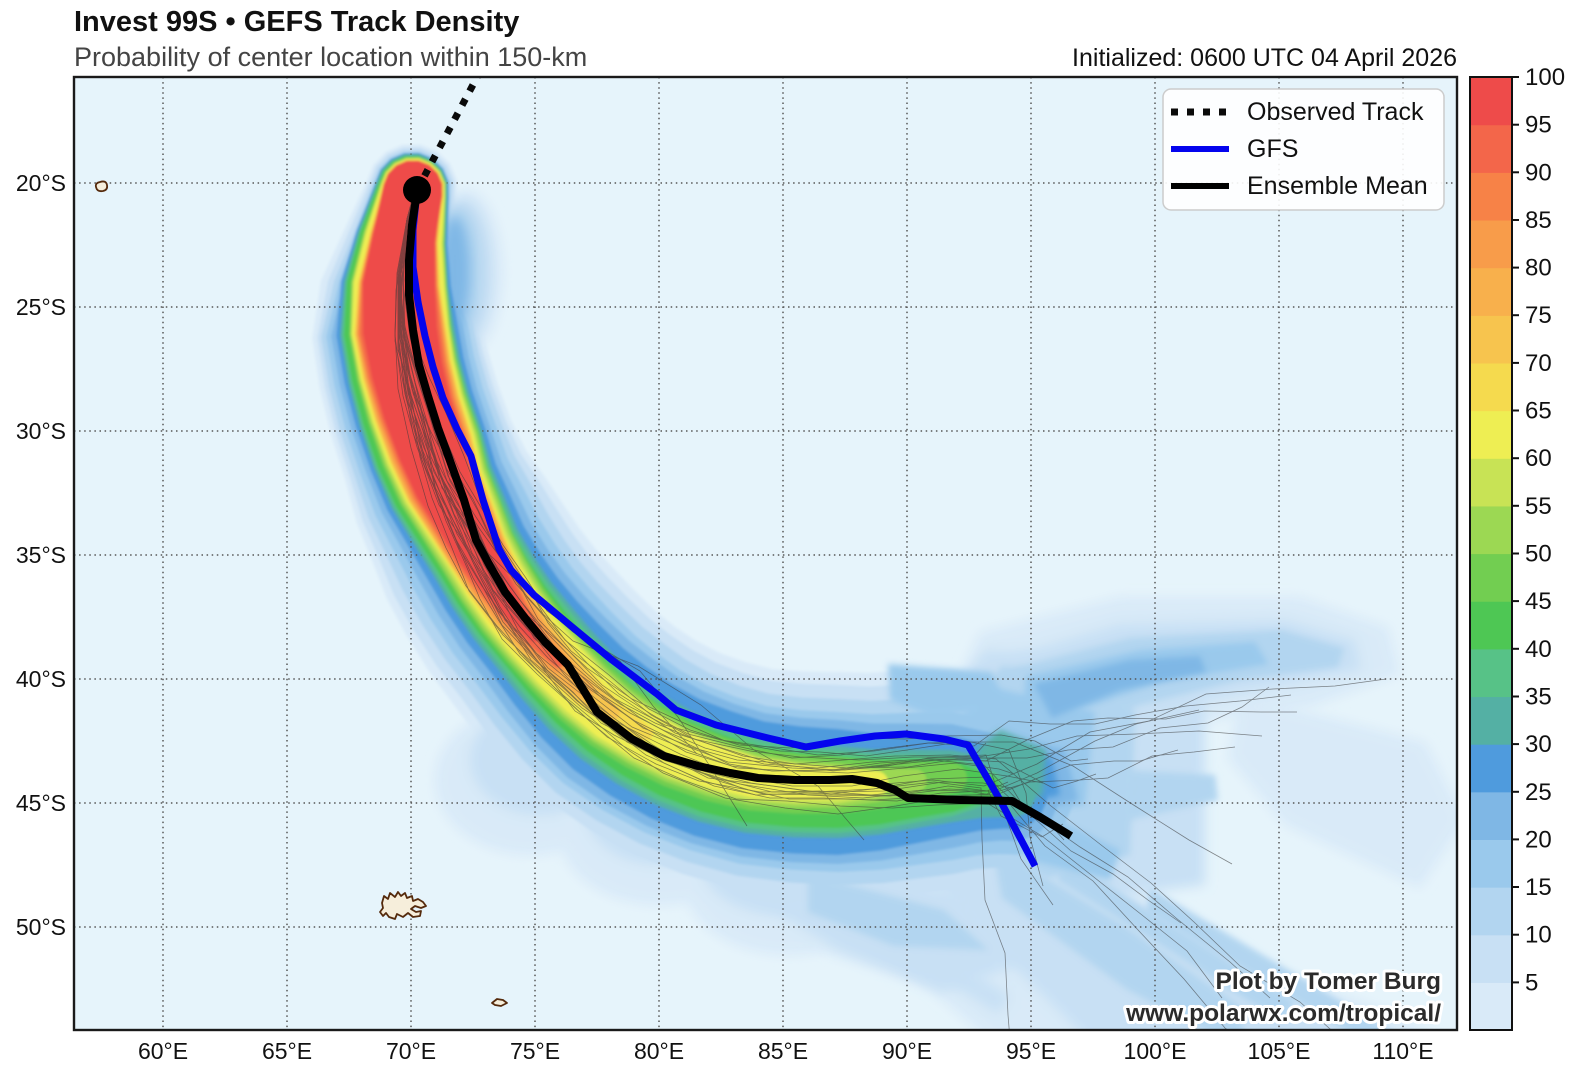 Image resolution: width=1576 pixels, height=1076 pixels. What do you see at coordinates (1538, 839) in the screenshot?
I see `svg-text: 20` at bounding box center [1538, 839].